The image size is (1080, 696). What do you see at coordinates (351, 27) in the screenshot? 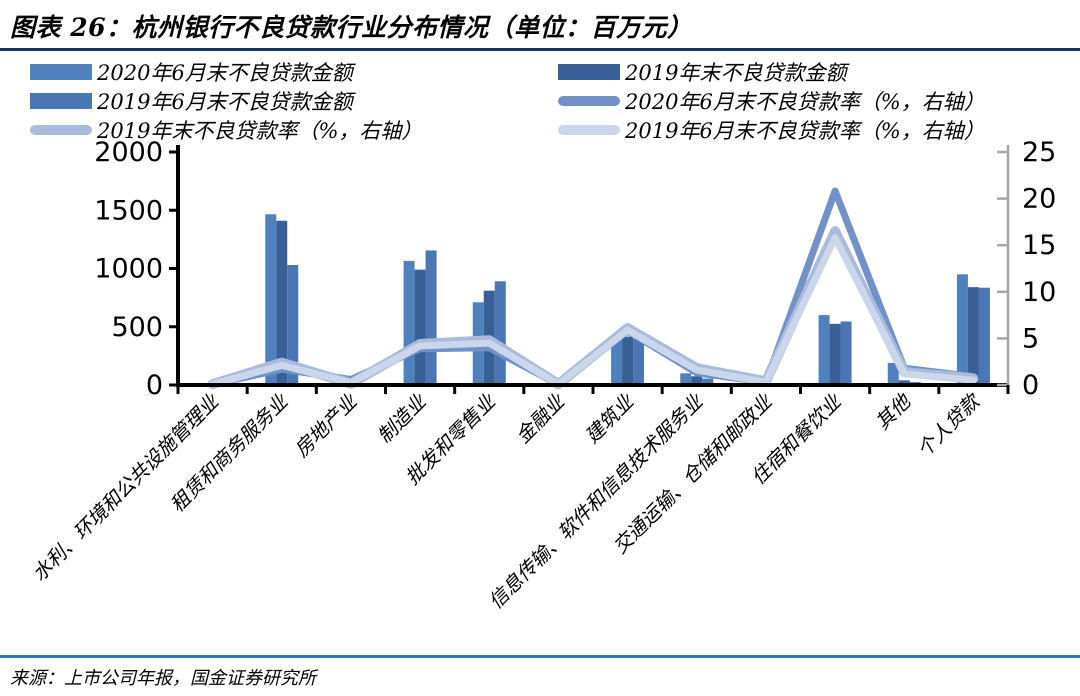
I see `figure-title: 图表 26：杭州银行不良贷款行业分布情况（单位：百万元）` at bounding box center [351, 27].